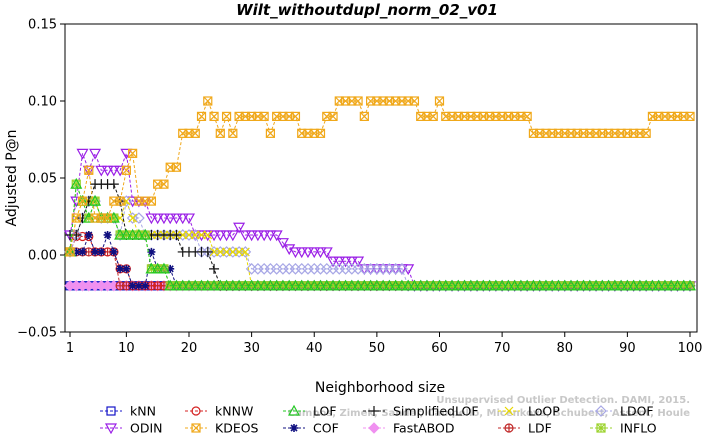  I want to click on legend-label: SimplifiedLOF, so click(436, 411).